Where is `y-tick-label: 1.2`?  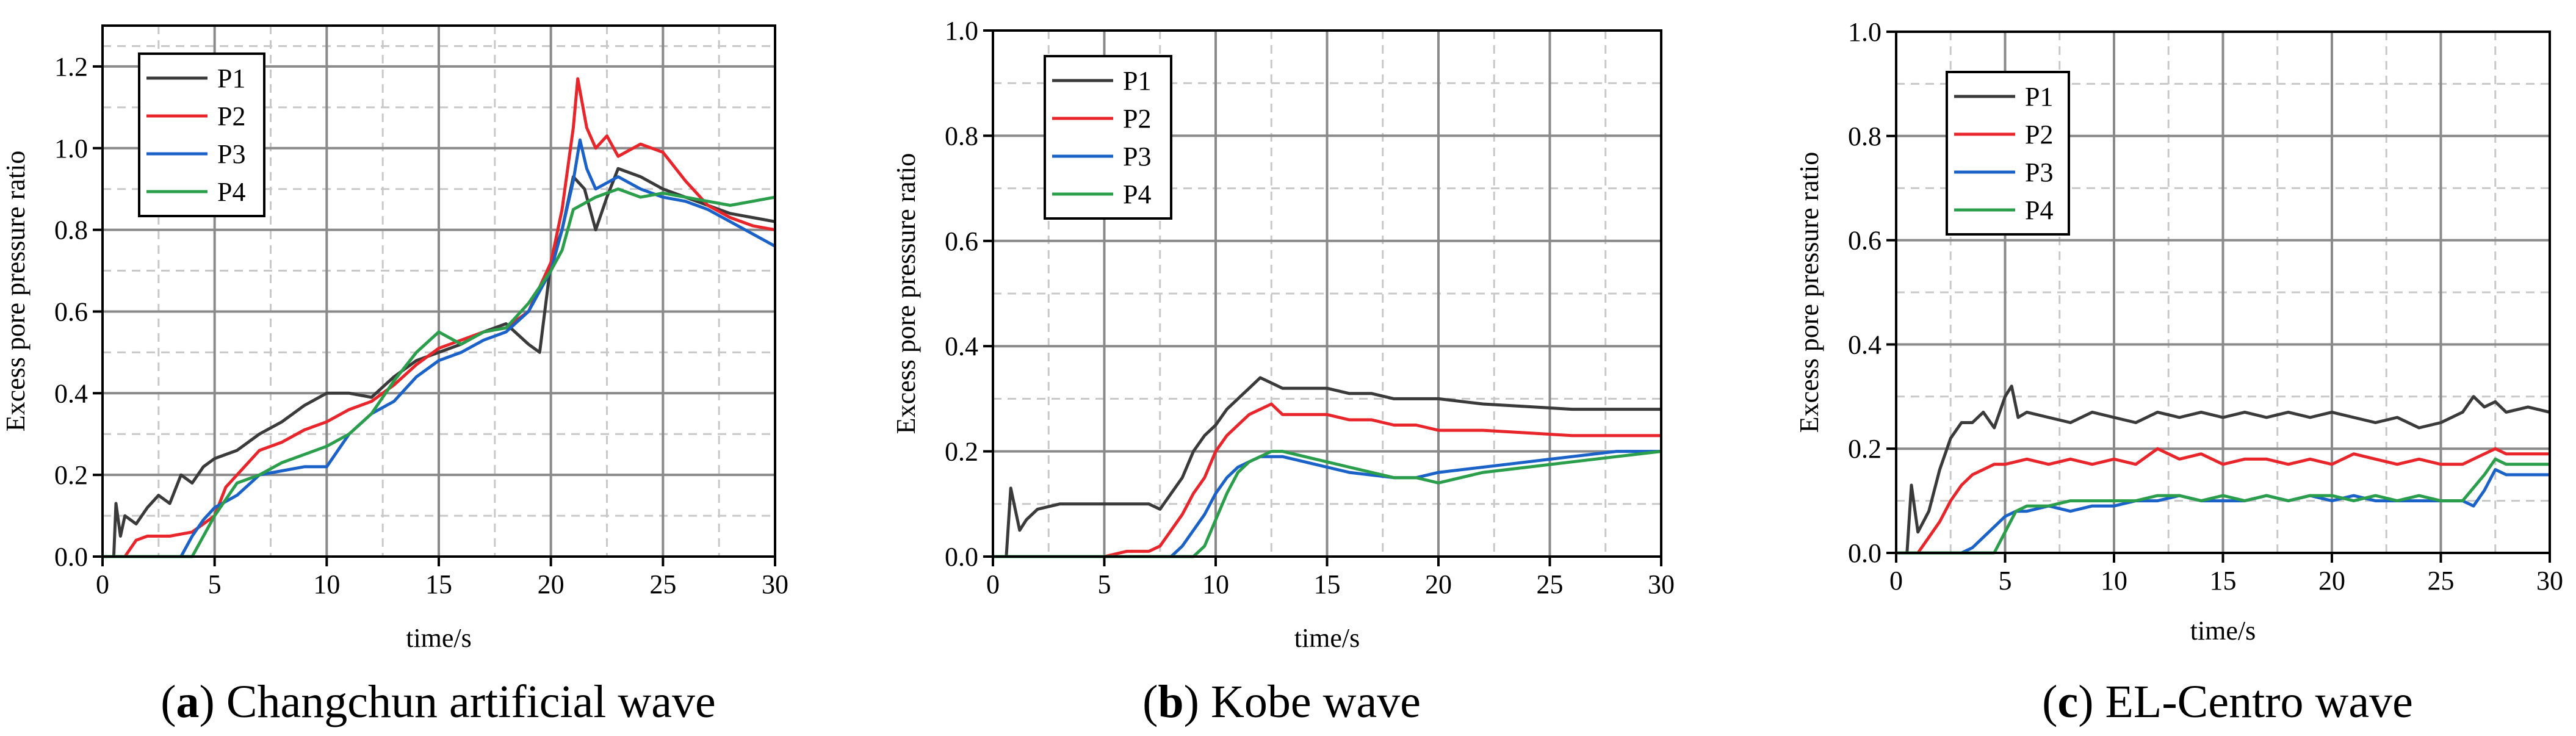 y-tick-label: 1.2 is located at coordinates (71, 67).